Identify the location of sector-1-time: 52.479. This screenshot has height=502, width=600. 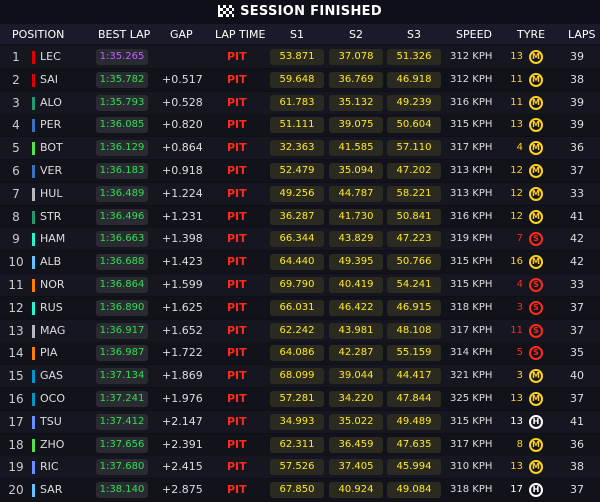
(297, 171).